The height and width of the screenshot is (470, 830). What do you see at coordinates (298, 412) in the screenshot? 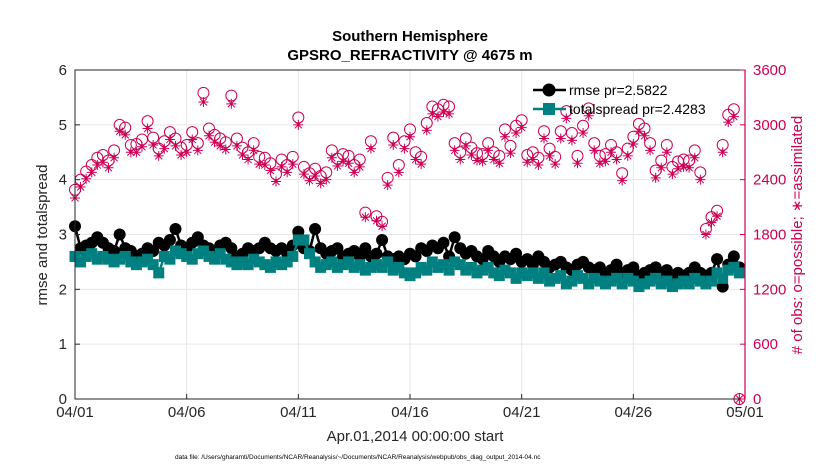
I see `x-tick-label: 04/11` at bounding box center [298, 412].